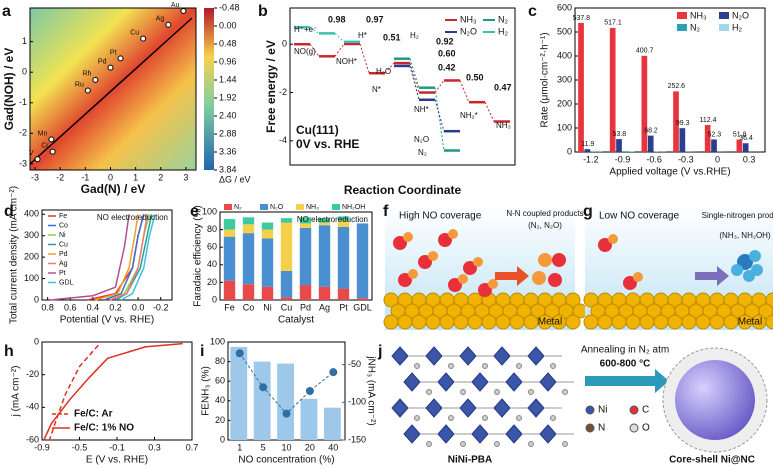  What do you see at coordinates (445, 41) in the screenshot?
I see `barrier-label: 0.92` at bounding box center [445, 41].